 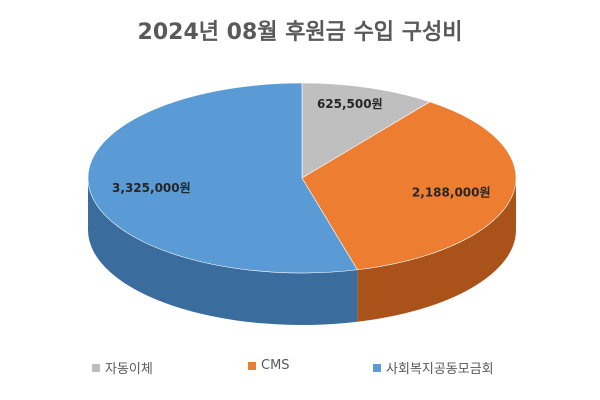 I want to click on legend-swatch-auto-transfer, so click(x=96, y=367).